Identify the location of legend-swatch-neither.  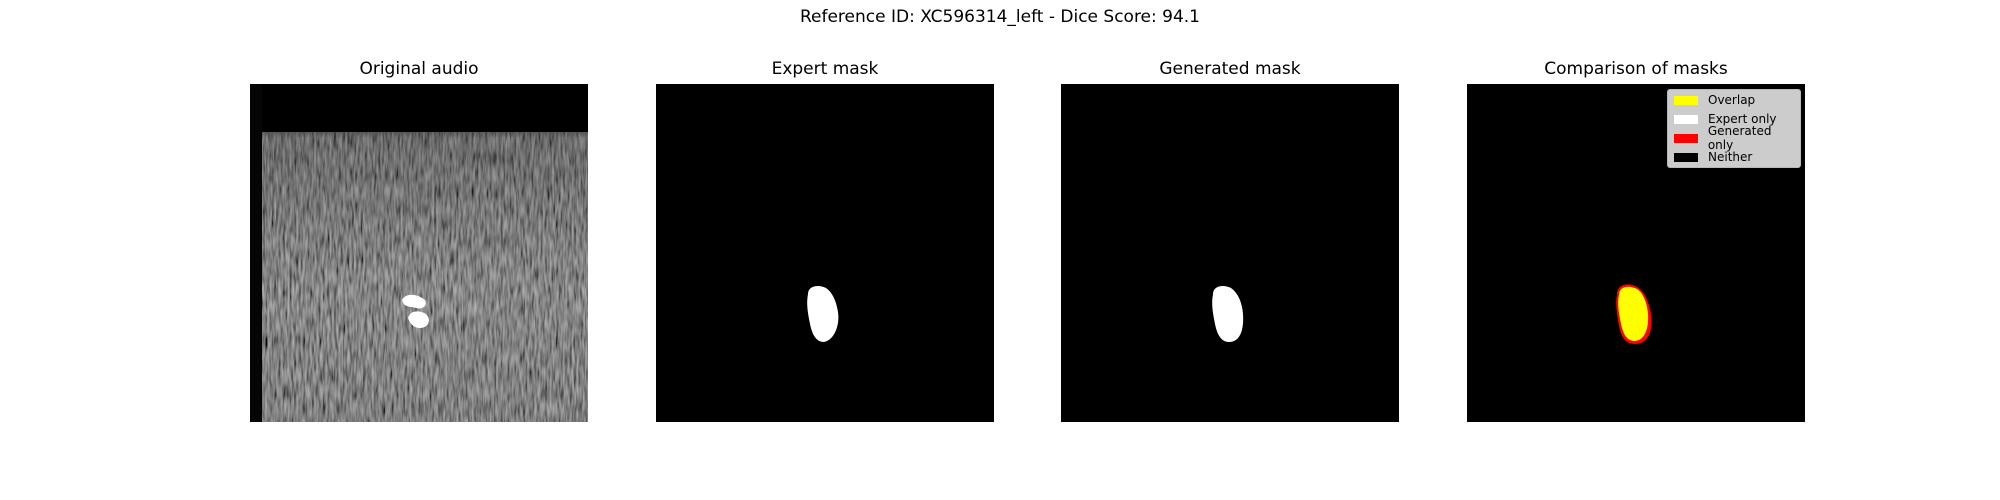
(1686, 157).